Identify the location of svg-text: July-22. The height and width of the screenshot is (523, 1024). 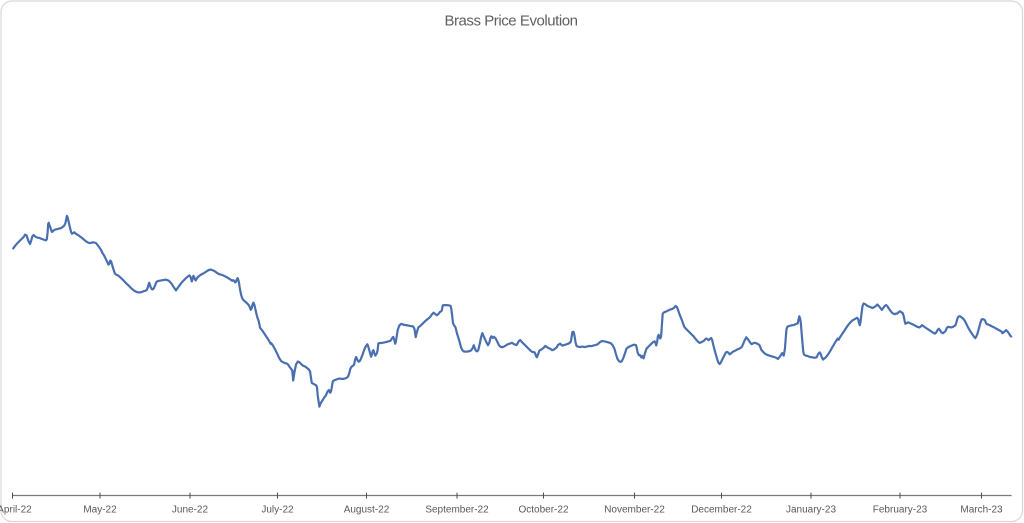
(277, 510).